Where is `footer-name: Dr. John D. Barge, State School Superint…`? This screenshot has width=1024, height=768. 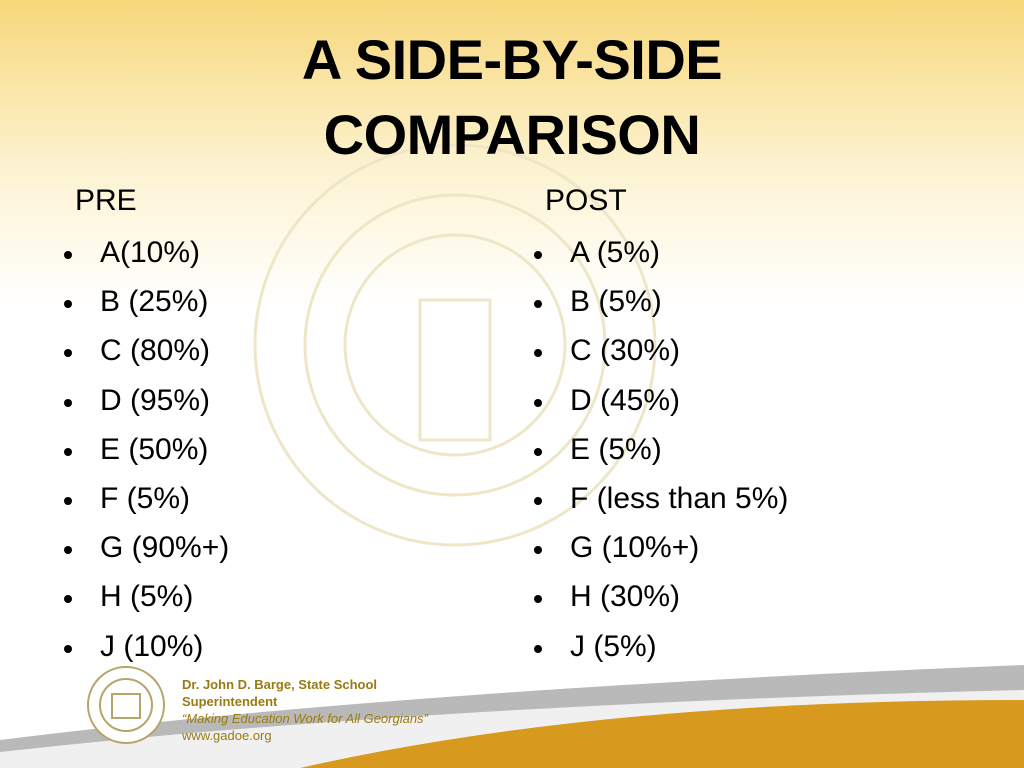
footer-name: Dr. John D. Barge, State School Superint… is located at coordinates (280, 693).